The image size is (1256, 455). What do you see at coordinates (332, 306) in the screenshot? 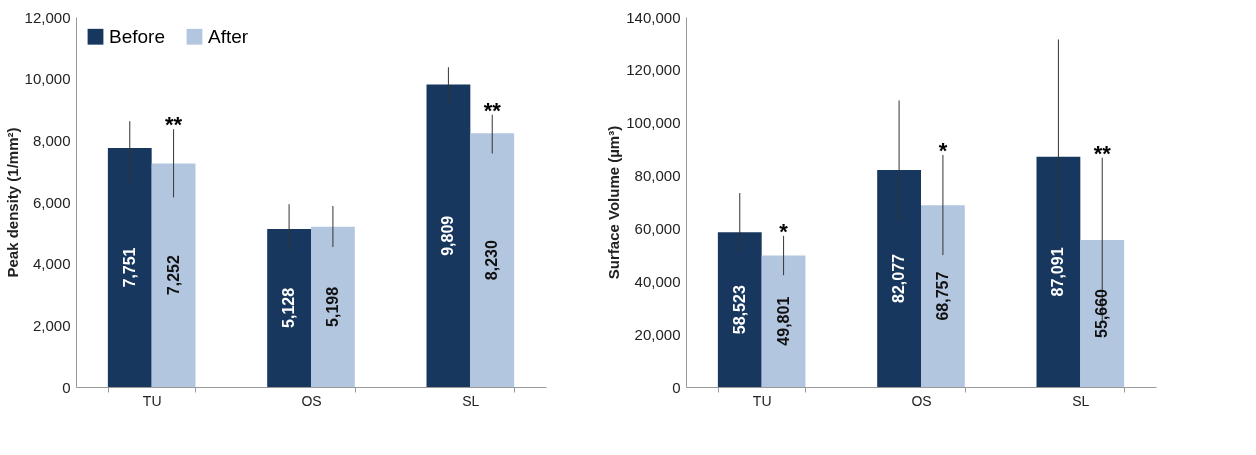
I see `data-label: 5,198` at bounding box center [332, 306].